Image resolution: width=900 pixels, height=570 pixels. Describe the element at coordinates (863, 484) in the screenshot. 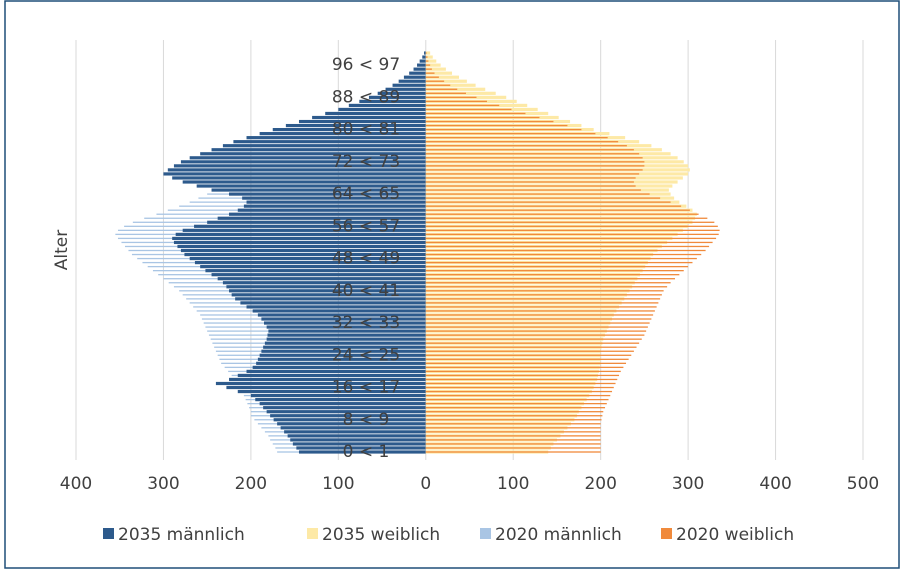

I see `x-tick-label: 500` at that location.